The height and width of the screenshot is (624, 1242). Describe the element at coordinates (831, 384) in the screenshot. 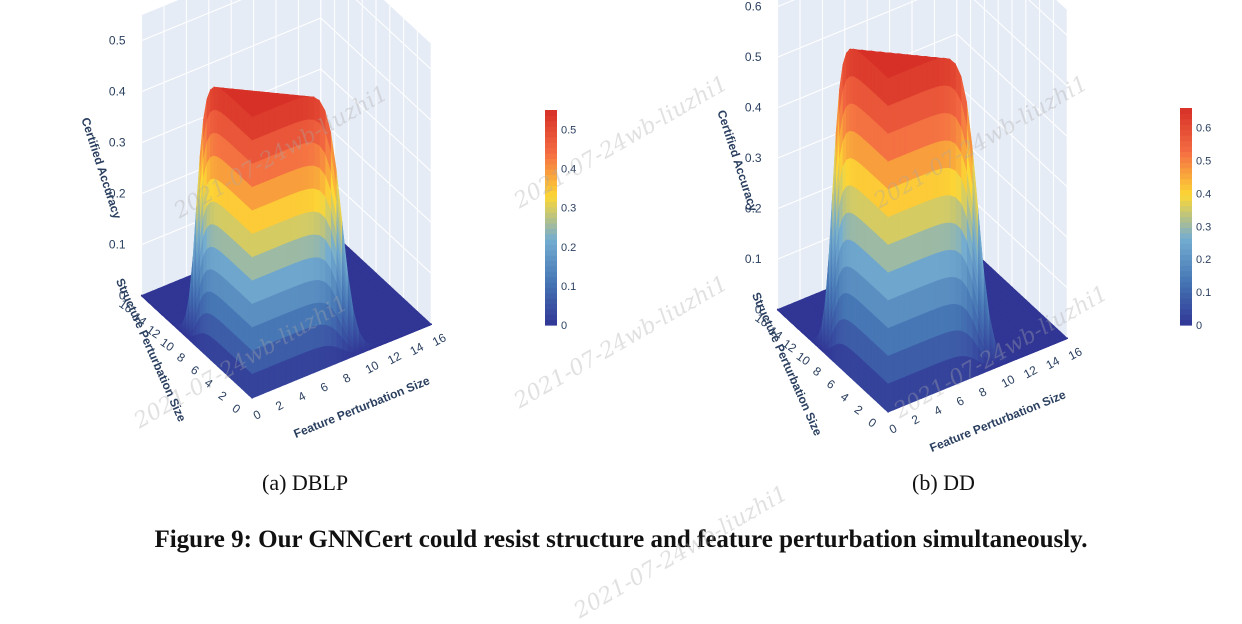

I see `y-tick-label: 6` at that location.